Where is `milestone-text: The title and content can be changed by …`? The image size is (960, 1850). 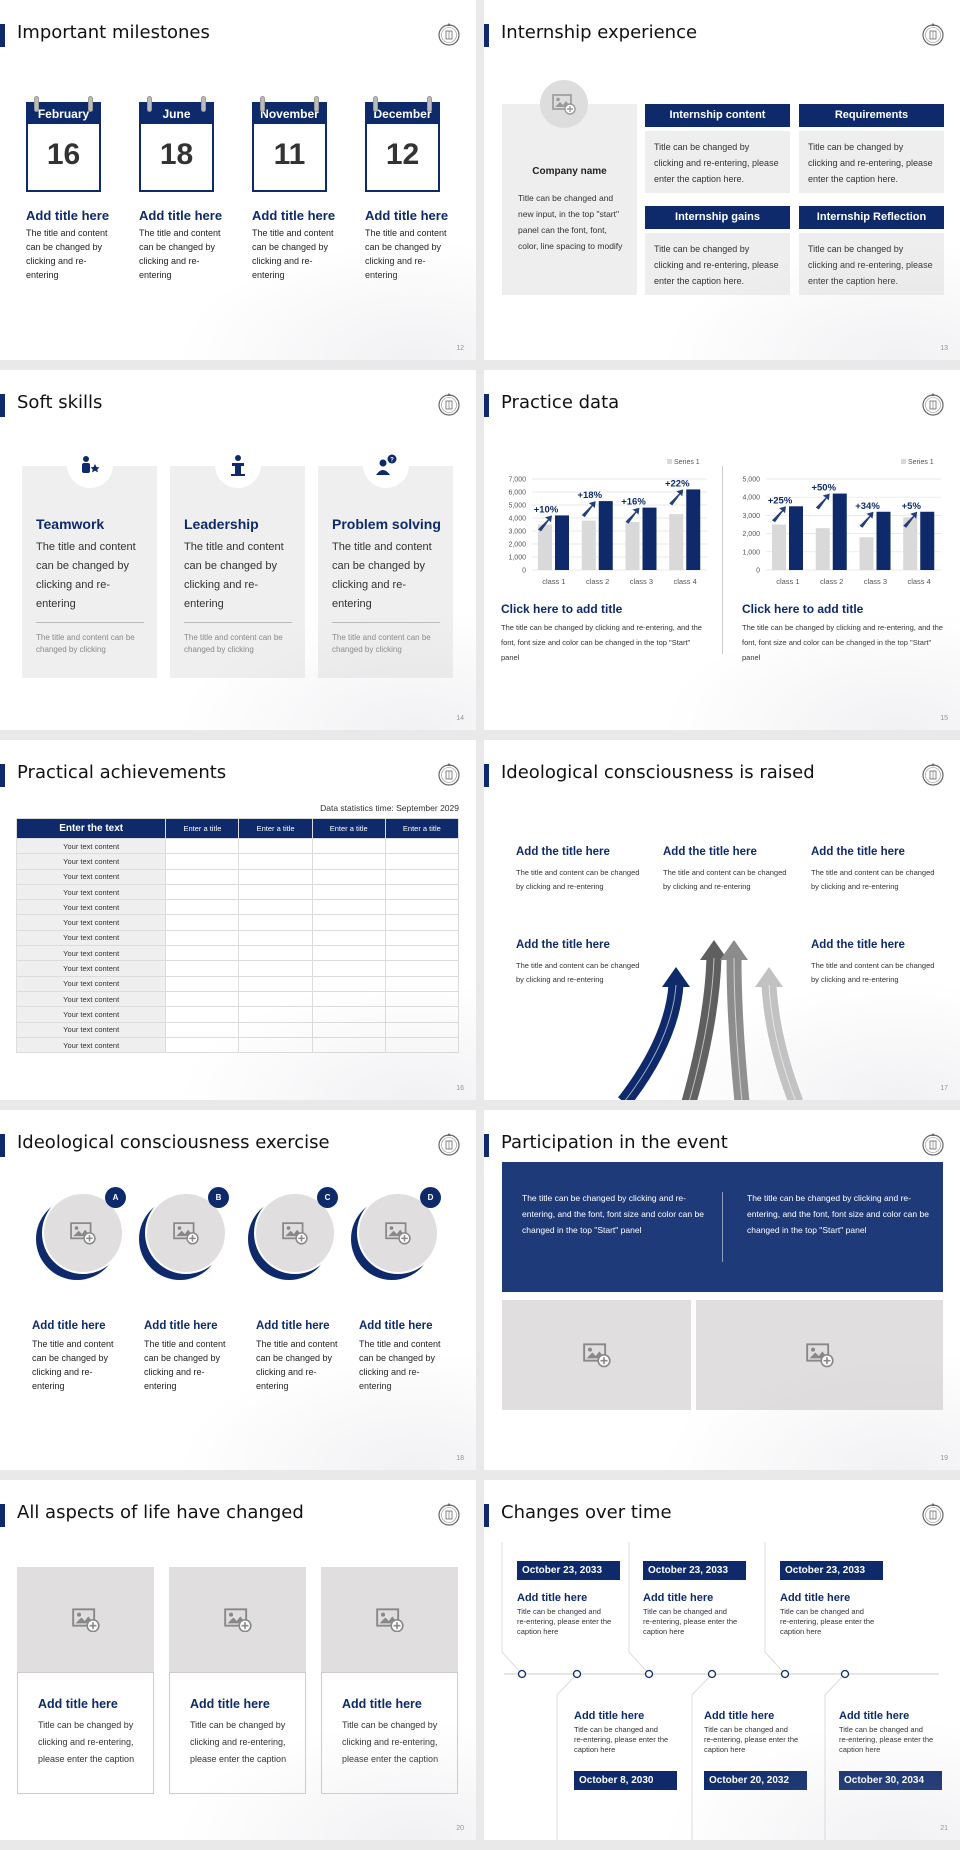
milestone-text: The title and content can be changed by … is located at coordinates (293, 254).